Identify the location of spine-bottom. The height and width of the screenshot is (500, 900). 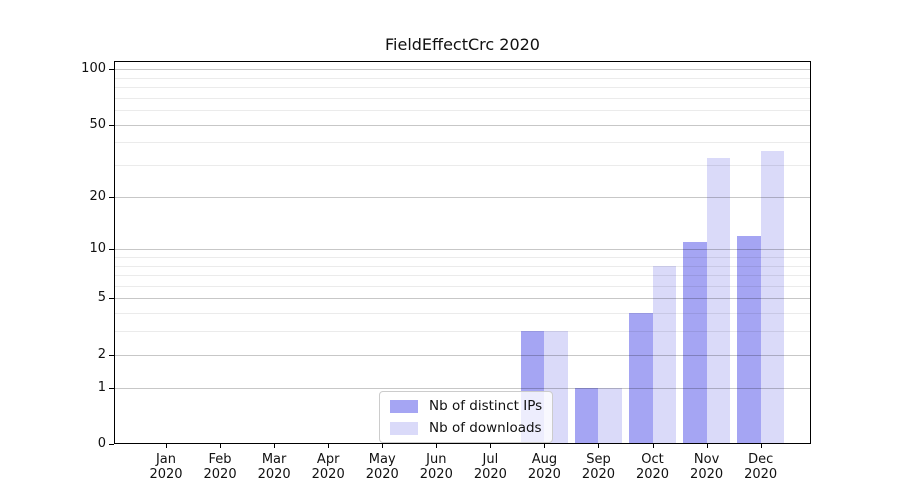
(462, 443).